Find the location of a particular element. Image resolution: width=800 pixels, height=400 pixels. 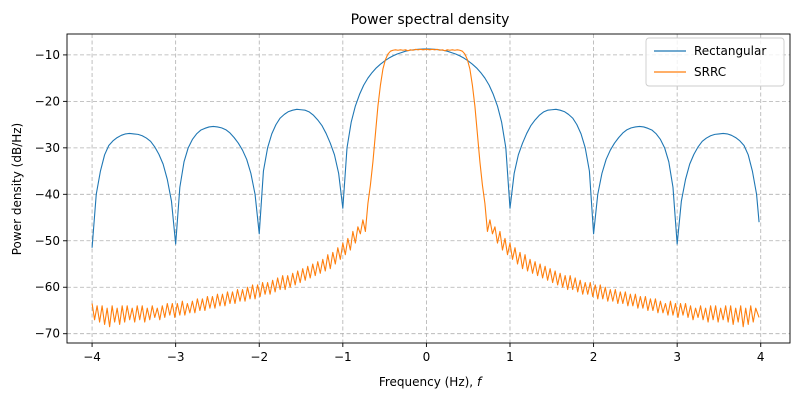

x-tick-label: −1 is located at coordinates (343, 357).